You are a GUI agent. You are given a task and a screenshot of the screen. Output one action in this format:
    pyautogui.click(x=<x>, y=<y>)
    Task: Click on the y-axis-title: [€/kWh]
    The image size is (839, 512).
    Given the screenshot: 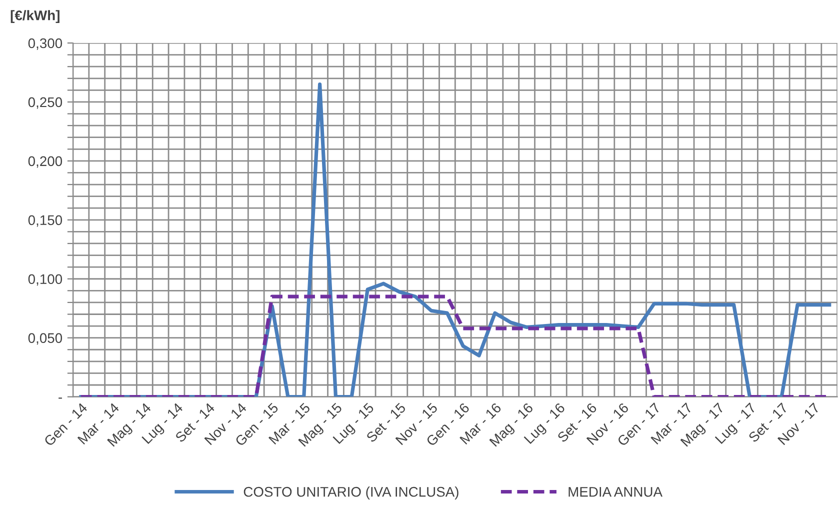 What is the action you would take?
    pyautogui.click(x=35, y=17)
    